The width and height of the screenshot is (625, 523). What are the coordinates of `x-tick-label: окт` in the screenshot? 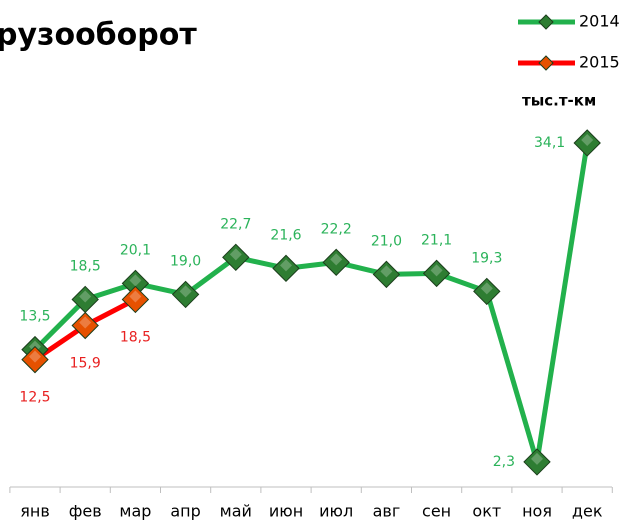 It's located at (486, 511).